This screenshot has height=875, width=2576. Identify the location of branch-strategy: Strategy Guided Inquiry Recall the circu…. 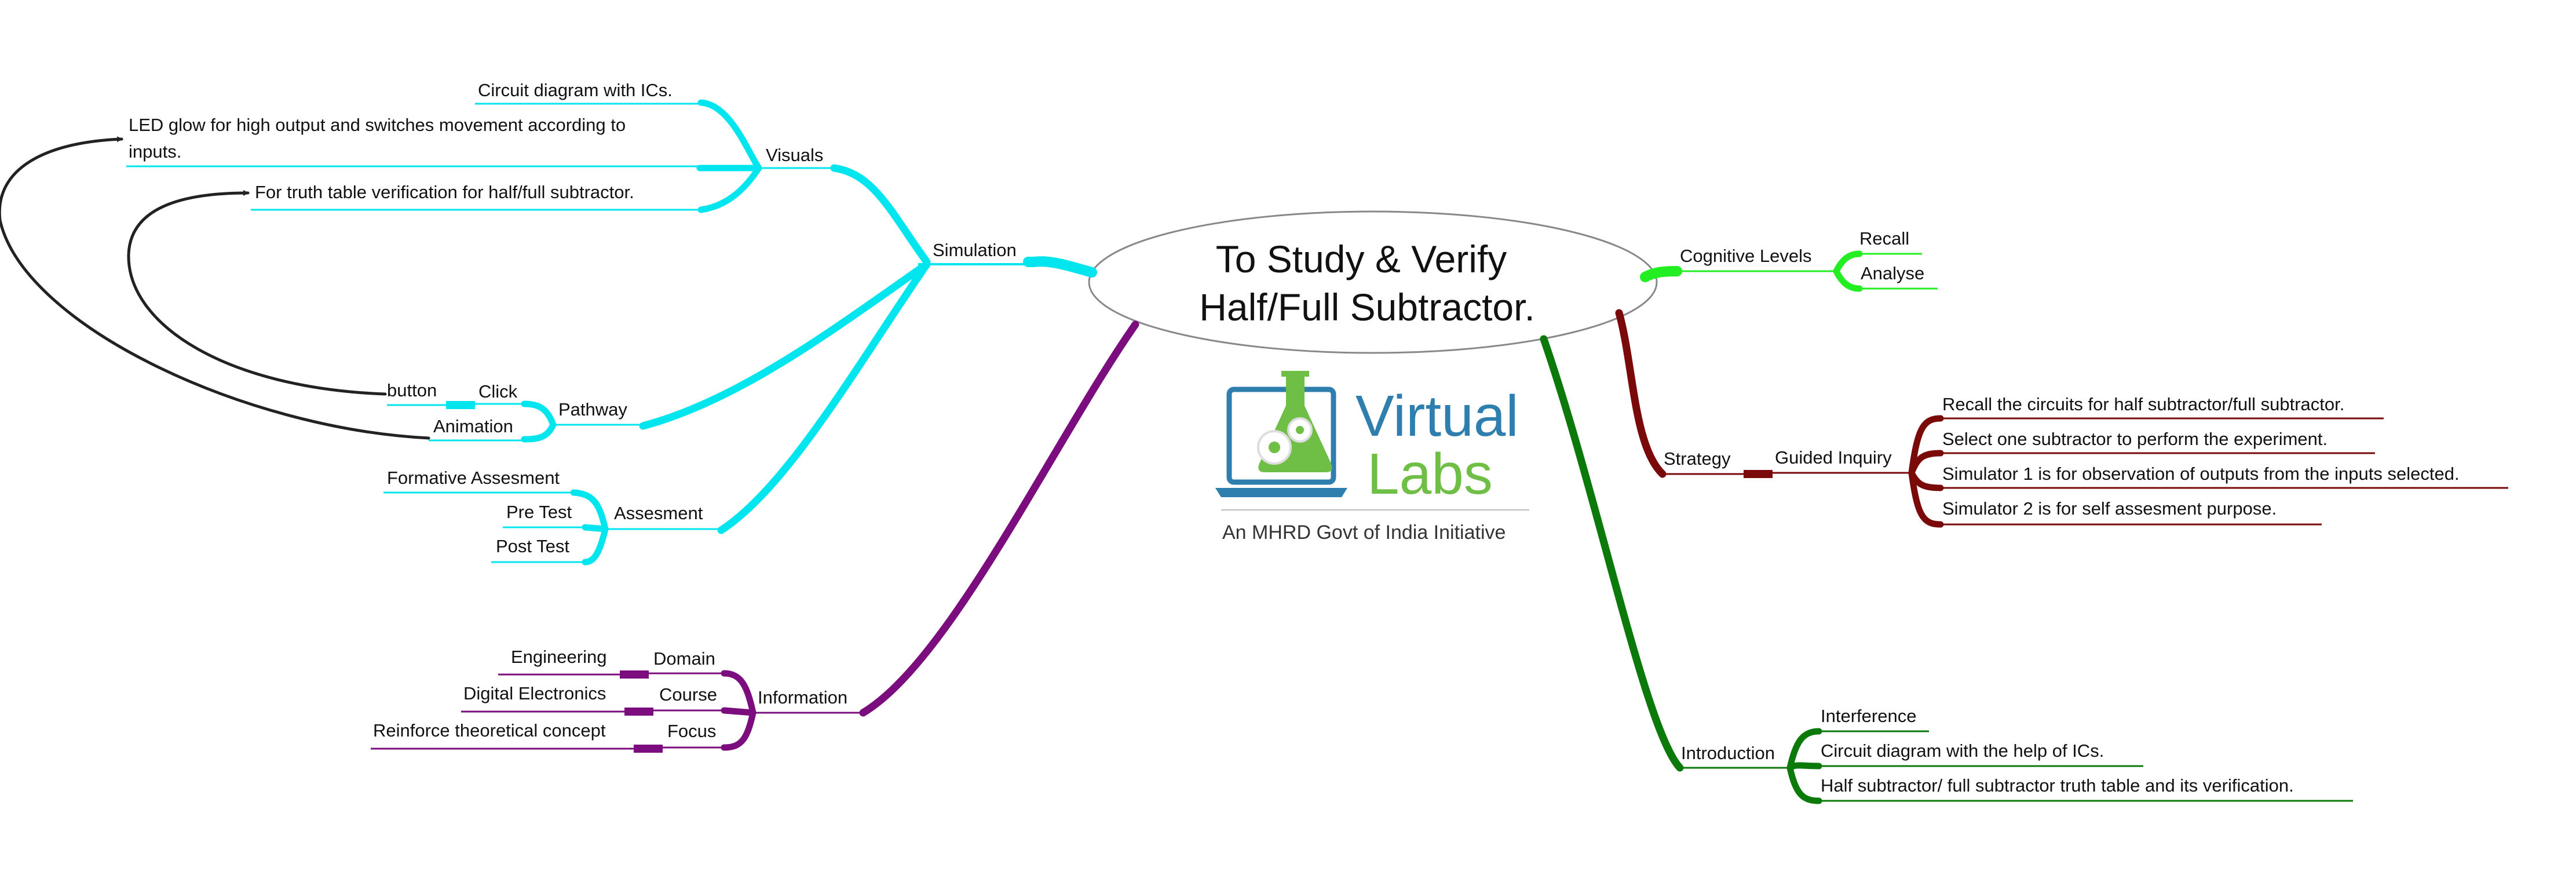
(2061, 418).